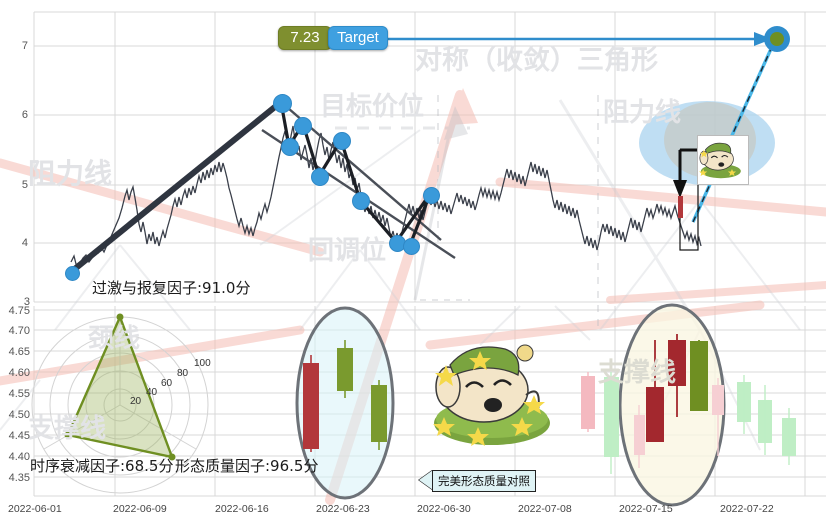  I want to click on candles-right-area, so click(688, 405).